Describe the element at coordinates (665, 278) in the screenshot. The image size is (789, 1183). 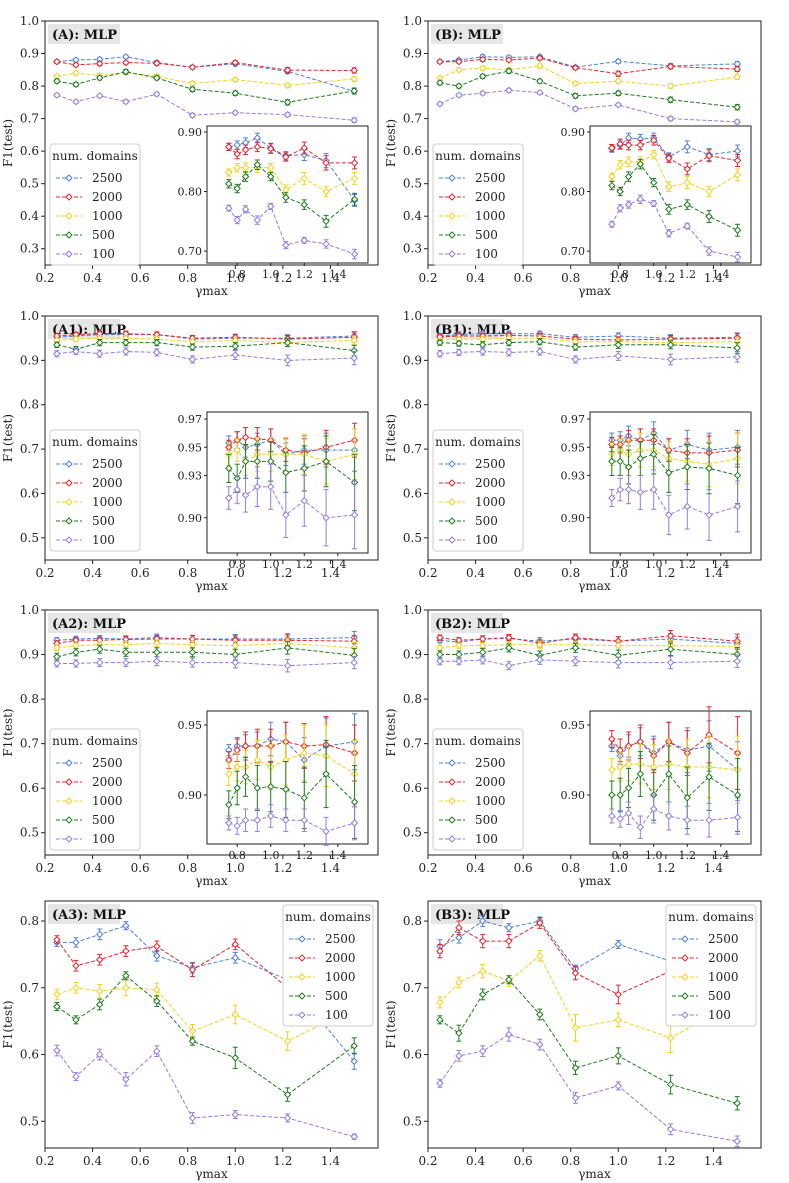
I see `x-tick-label: 1.2` at that location.